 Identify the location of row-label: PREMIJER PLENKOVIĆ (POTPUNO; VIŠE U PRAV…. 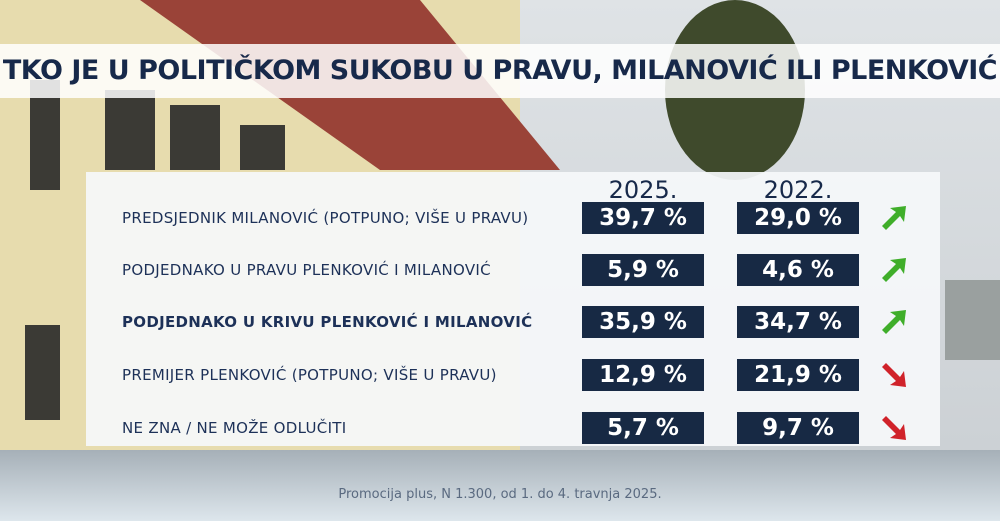
(309, 375).